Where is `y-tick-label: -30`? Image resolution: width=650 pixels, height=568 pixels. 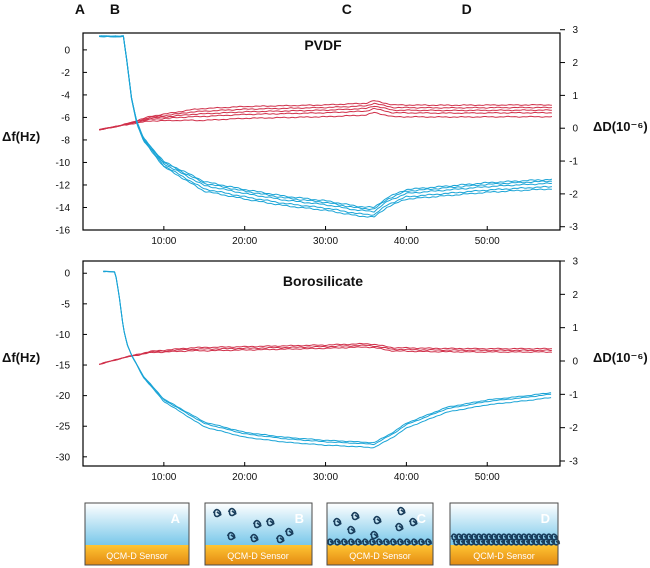
y-tick-label: -30 is located at coordinates (63, 457).